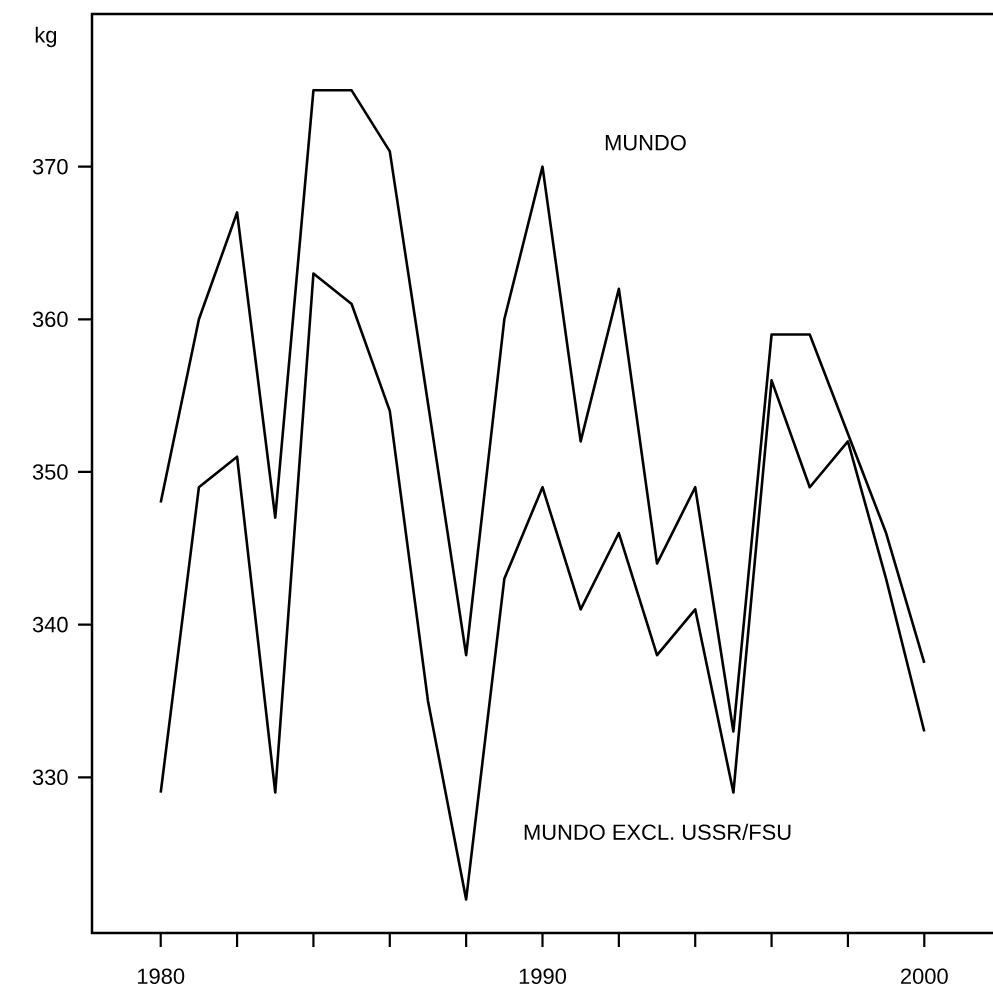 This screenshot has height=1006, width=993. Describe the element at coordinates (645, 142) in the screenshot. I see `text: MUNDO` at that location.